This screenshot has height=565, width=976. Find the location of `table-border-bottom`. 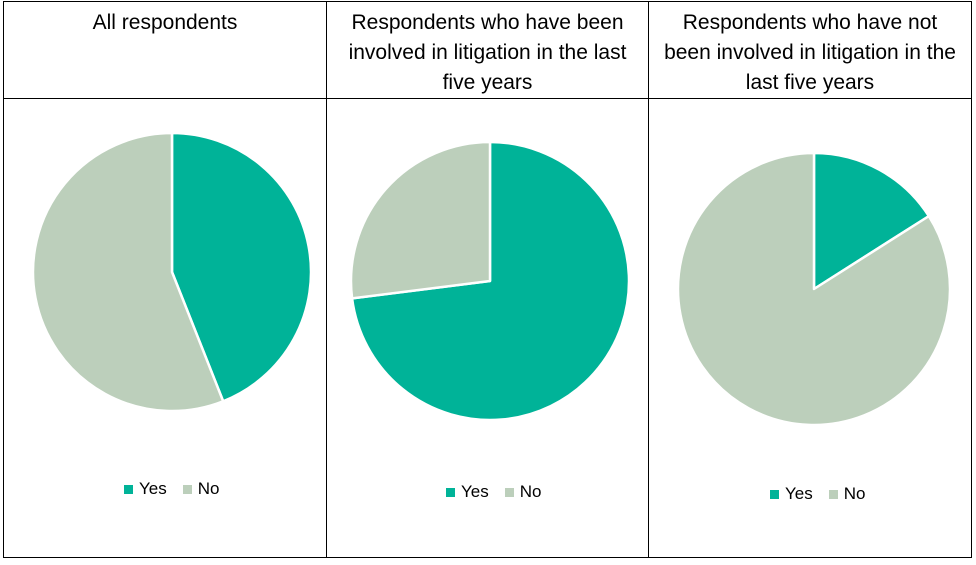

table-border-bottom is located at coordinates (487, 557).